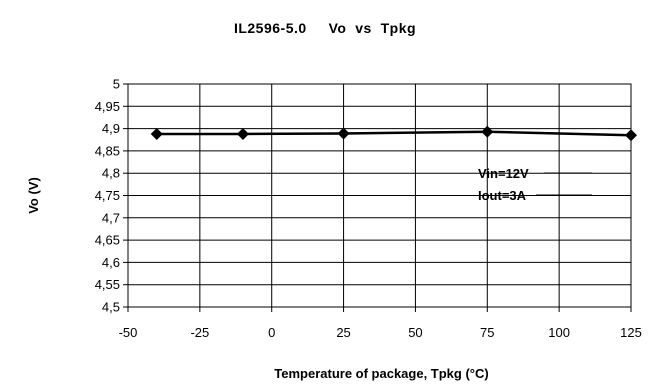 The image size is (650, 389). What do you see at coordinates (107, 240) in the screenshot?
I see `y-tick-label: 4,65` at bounding box center [107, 240].